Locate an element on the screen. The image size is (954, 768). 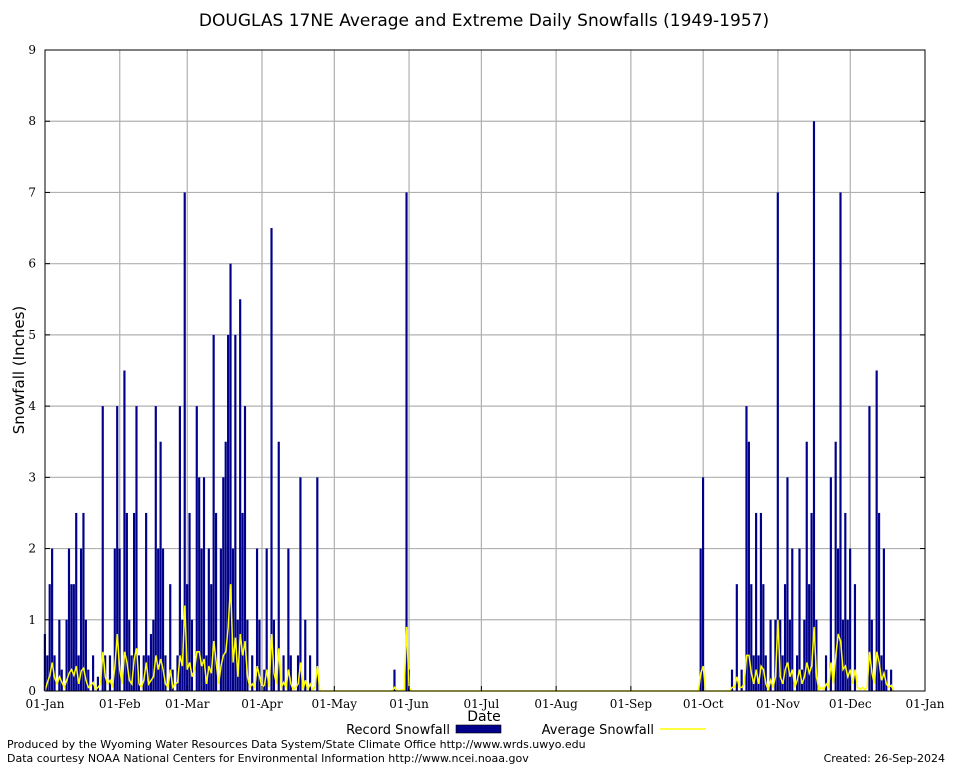
legend-record-label: Record Snowfall is located at coordinates (398, 730).